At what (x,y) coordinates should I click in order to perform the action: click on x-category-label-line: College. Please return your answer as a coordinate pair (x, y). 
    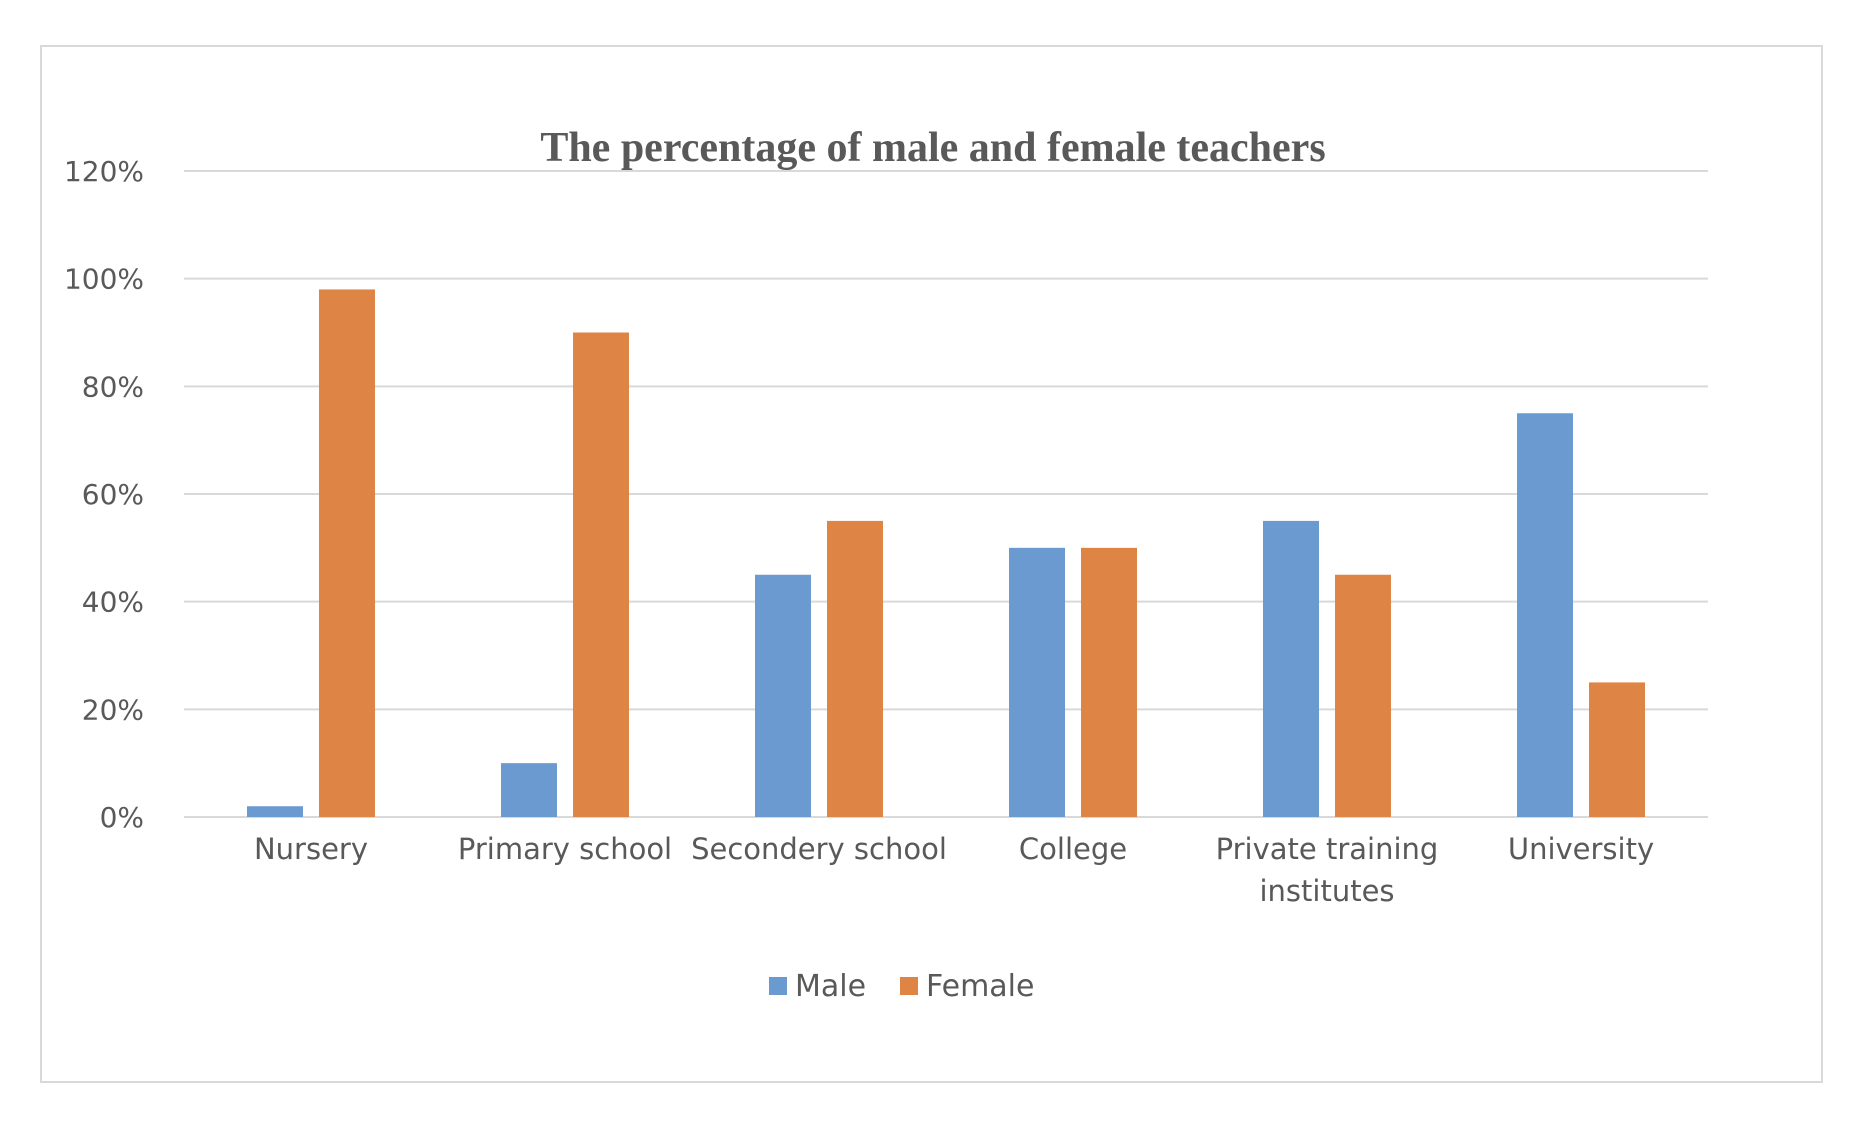
    Looking at the image, I should click on (1073, 849).